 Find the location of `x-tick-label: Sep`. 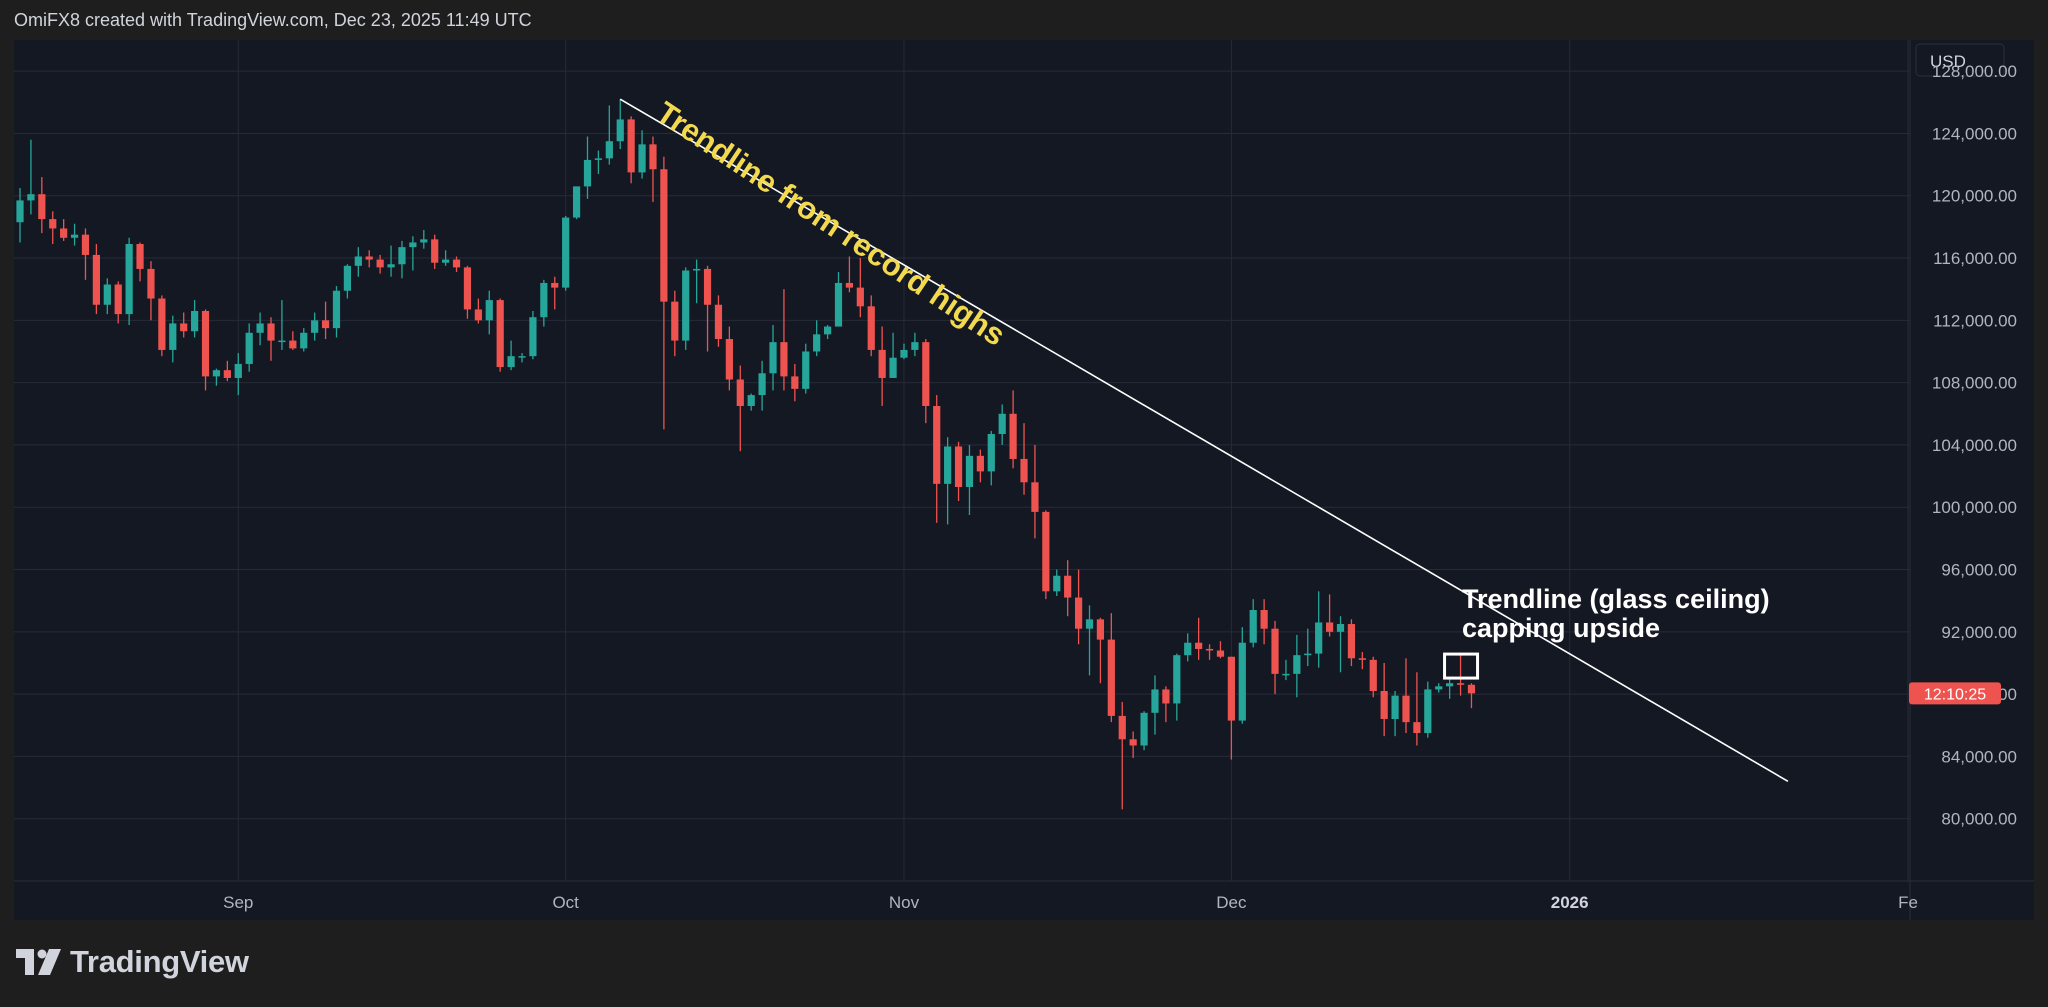

x-tick-label: Sep is located at coordinates (238, 902).